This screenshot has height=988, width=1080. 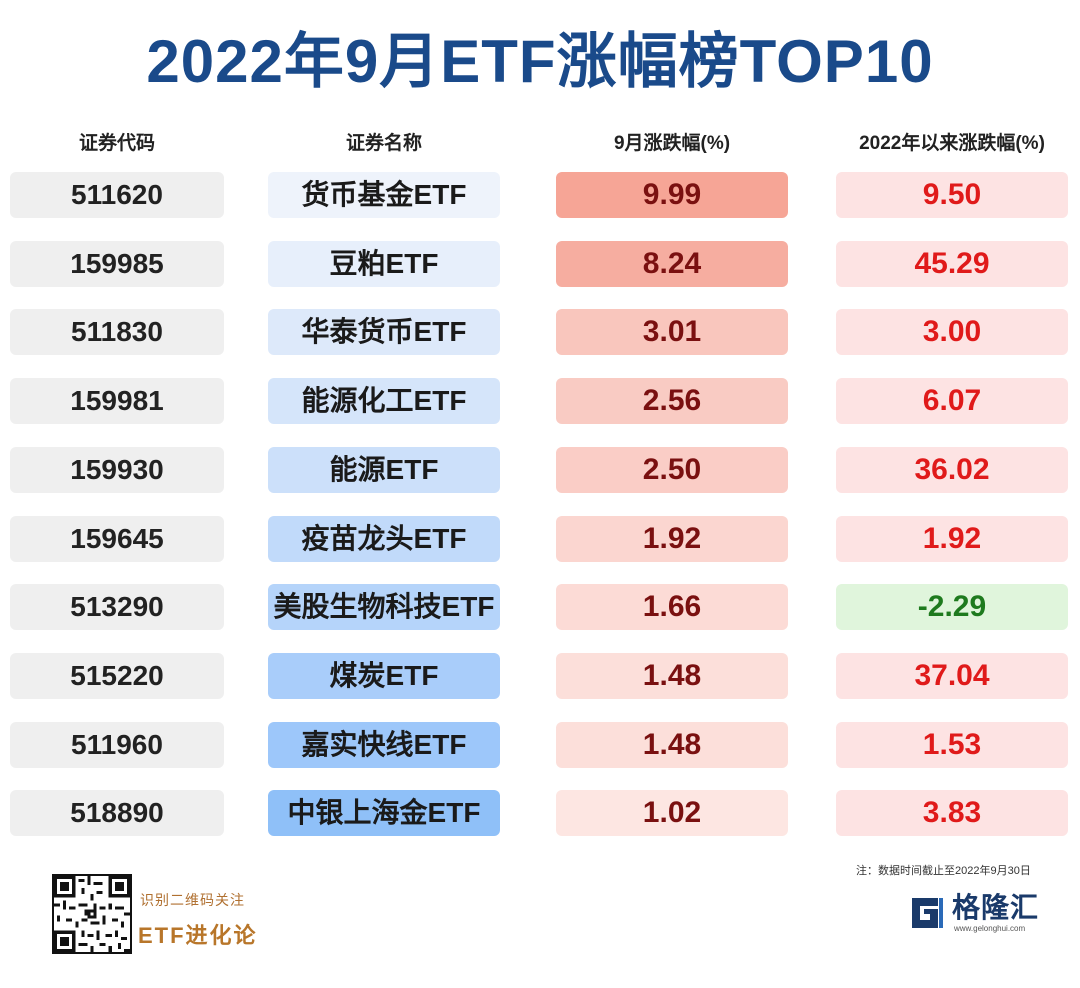 What do you see at coordinates (540, 401) in the screenshot?
I see `table-row: 159981 能源化工ETF 2.56 6.07` at bounding box center [540, 401].